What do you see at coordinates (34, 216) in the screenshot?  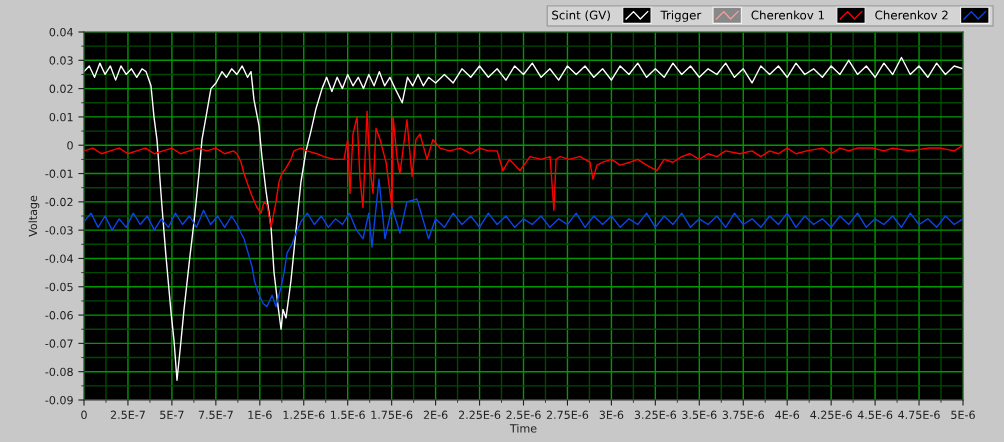 I see `y-axis-title: Voltage` at bounding box center [34, 216].